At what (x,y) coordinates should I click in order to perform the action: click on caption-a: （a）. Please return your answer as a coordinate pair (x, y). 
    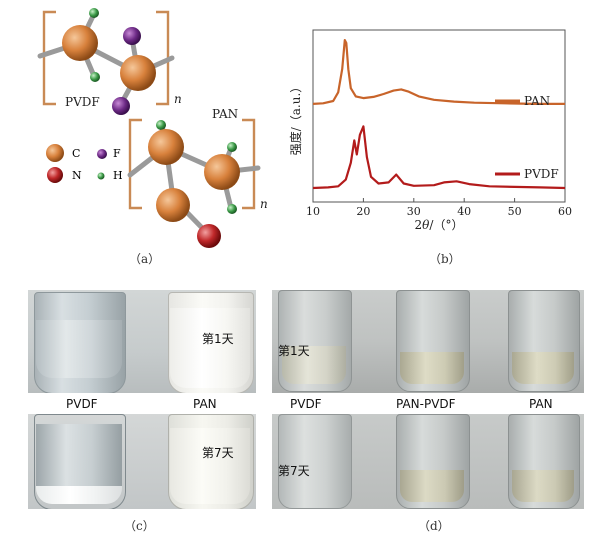
    Looking at the image, I should click on (145, 259).